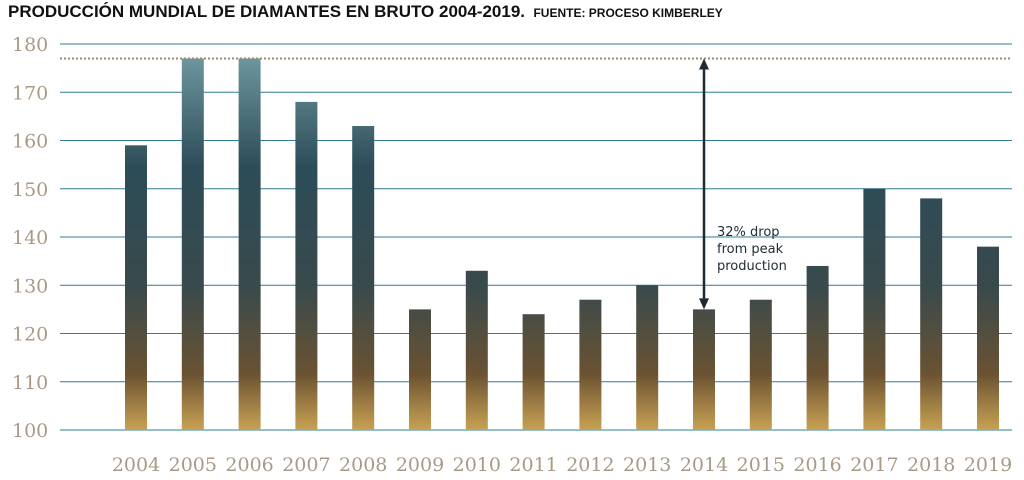 Image resolution: width=1024 pixels, height=480 pixels. What do you see at coordinates (704, 64) in the screenshot?
I see `arrow-head-up` at bounding box center [704, 64].